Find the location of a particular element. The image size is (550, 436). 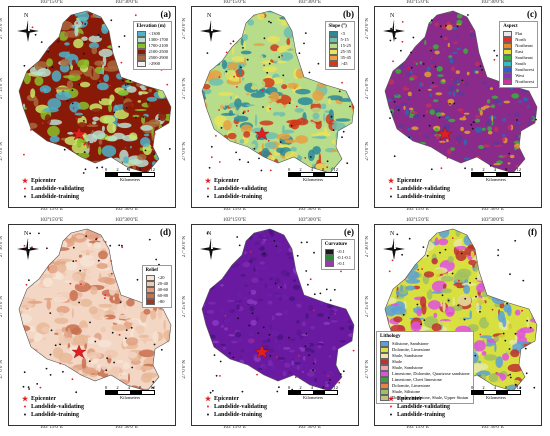

bottom-longitude-tick: 103°15'0"E is located at coordinates (417, 427).